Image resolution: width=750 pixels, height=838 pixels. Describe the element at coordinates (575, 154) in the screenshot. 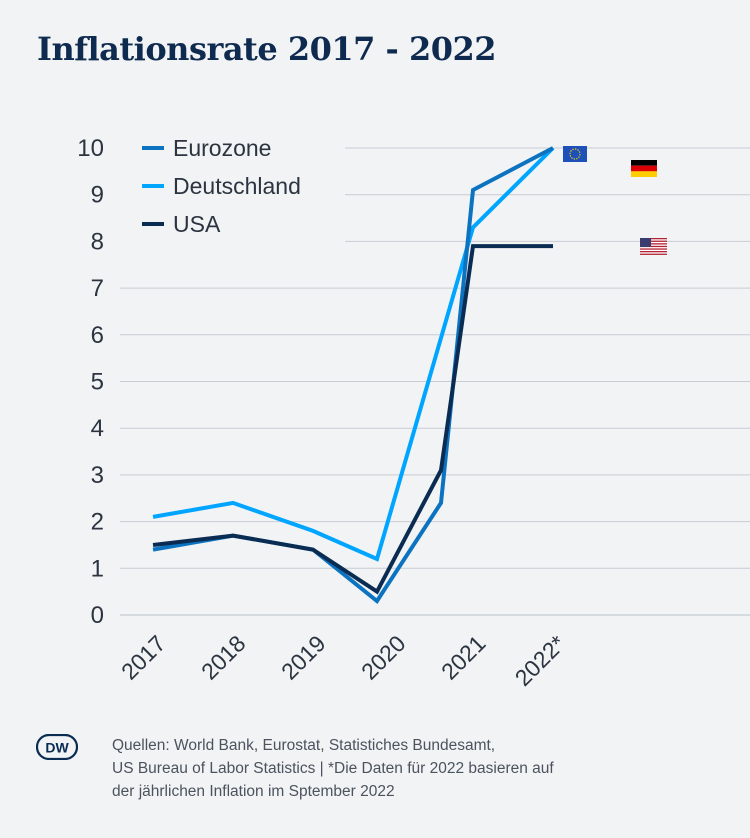

I see `eu-flag-icon` at that location.